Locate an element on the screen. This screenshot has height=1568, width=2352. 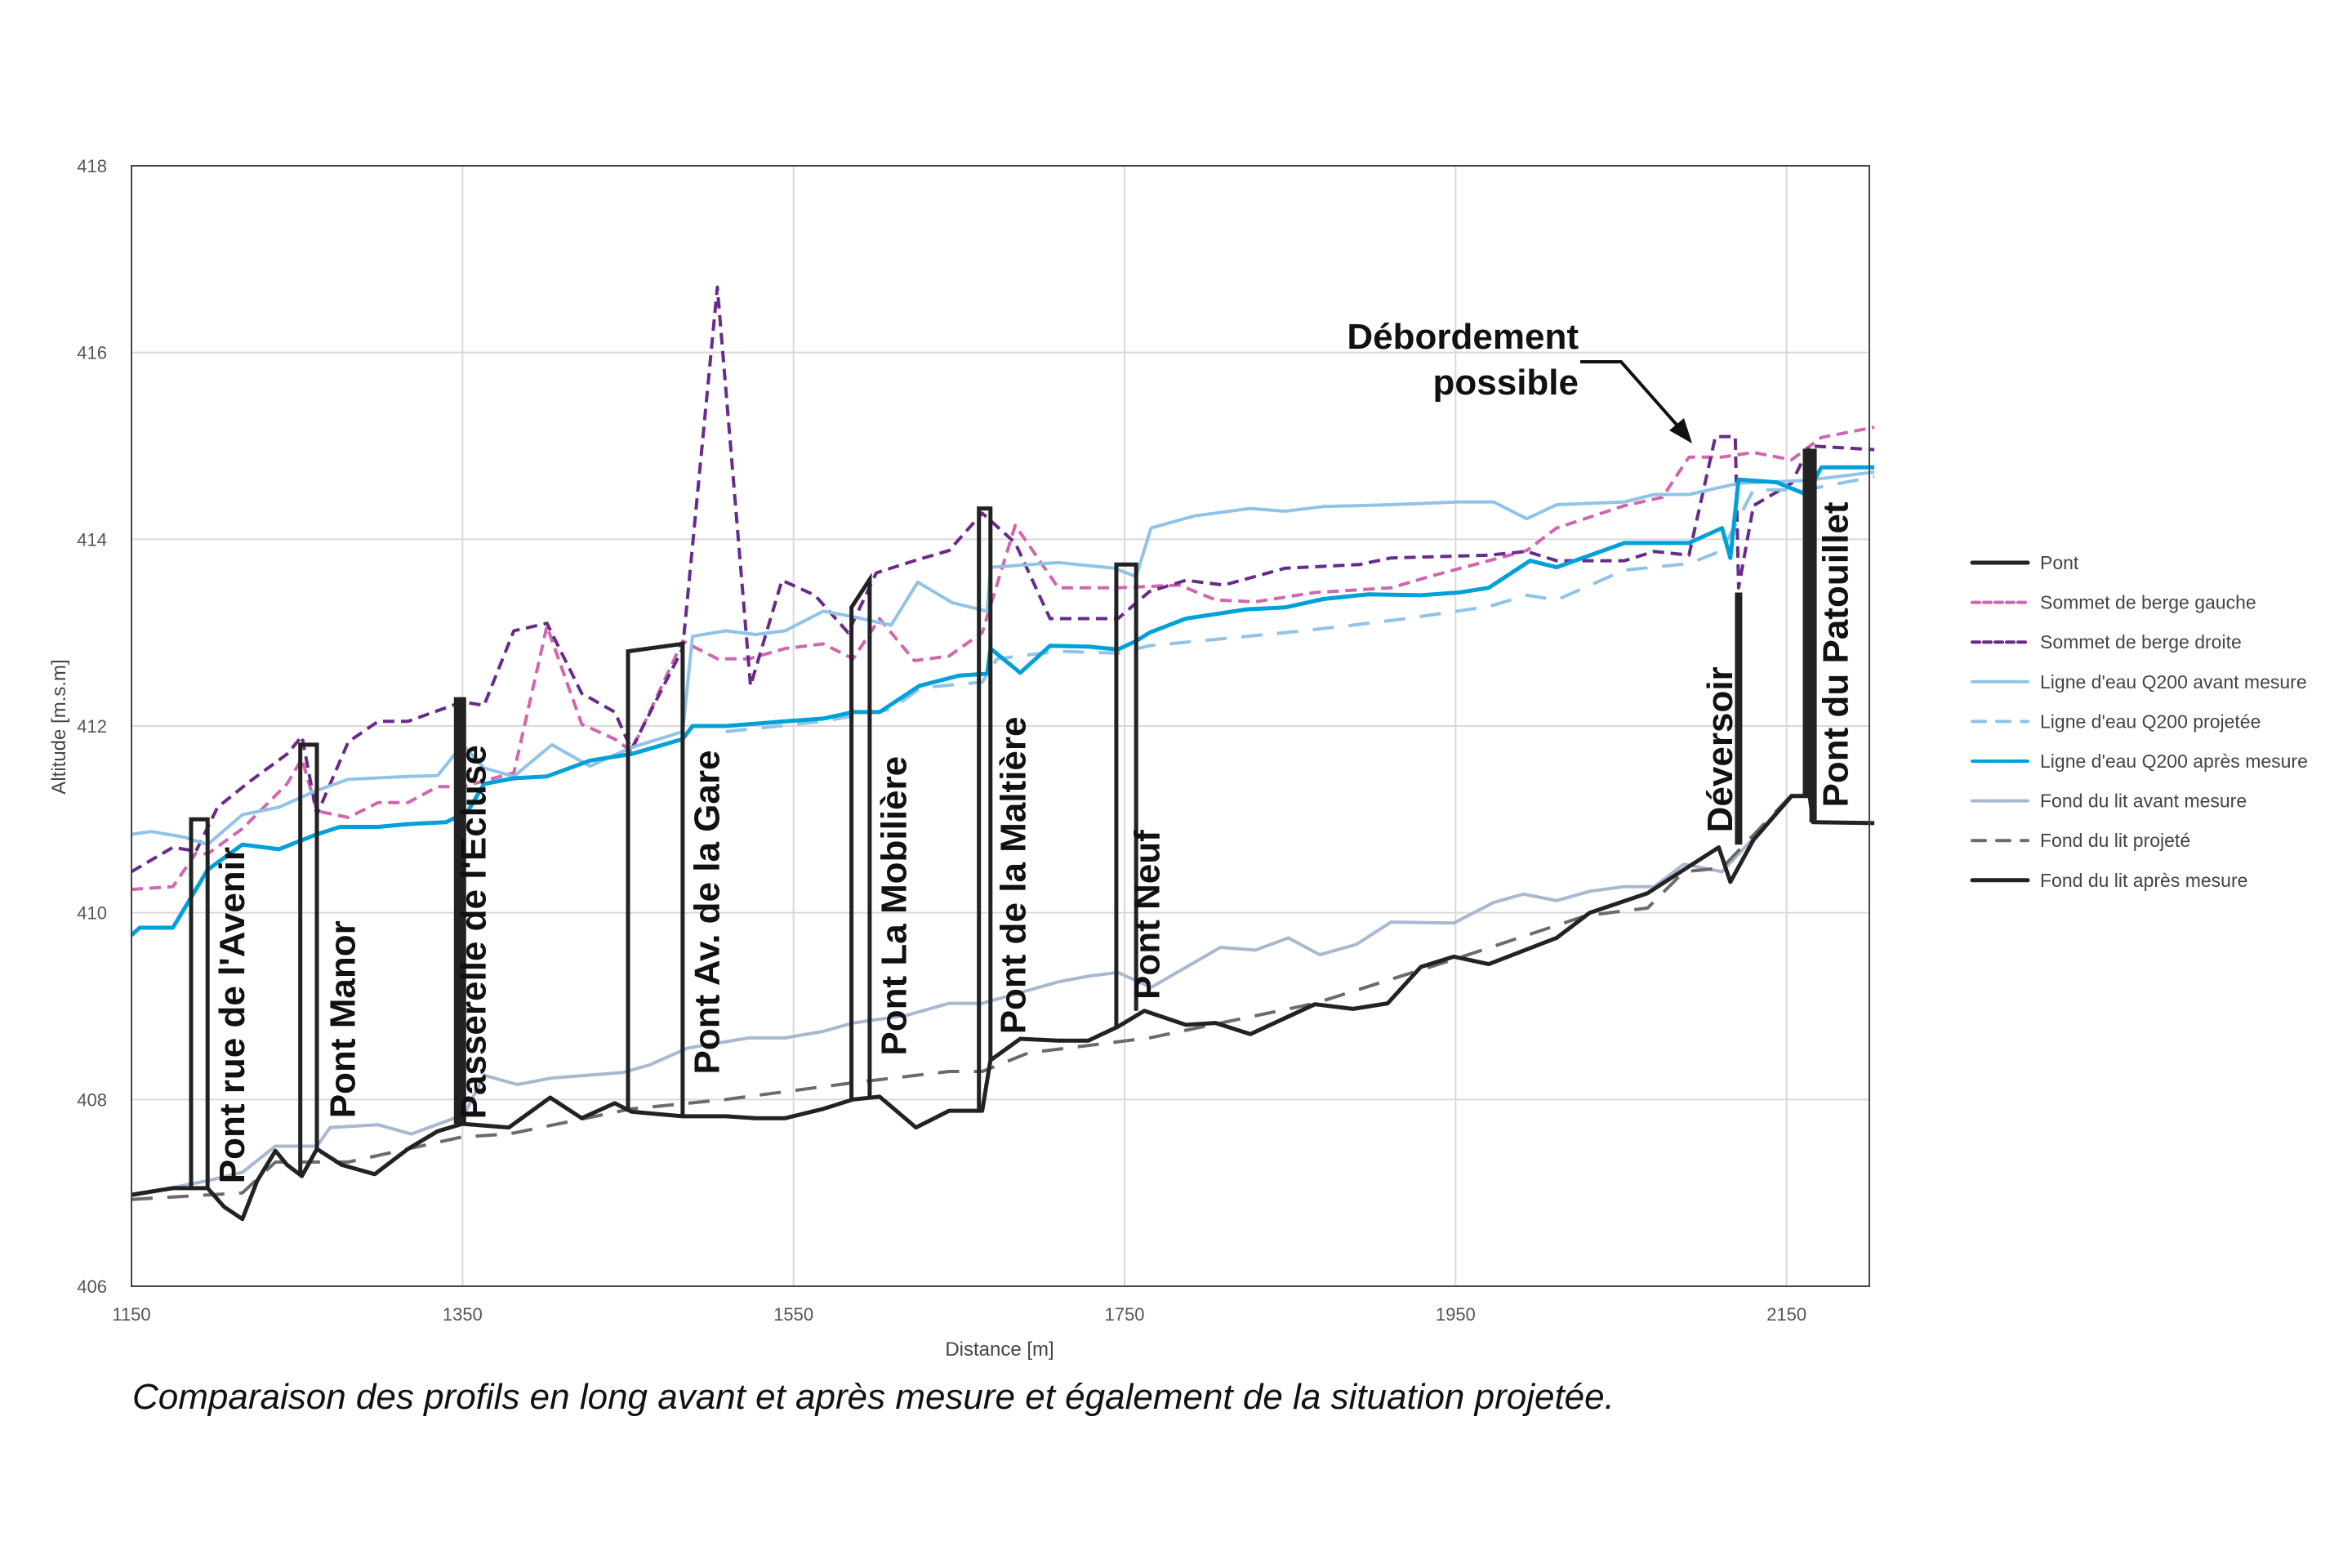
x-axis-label: Distance [m] is located at coordinates (999, 1350).